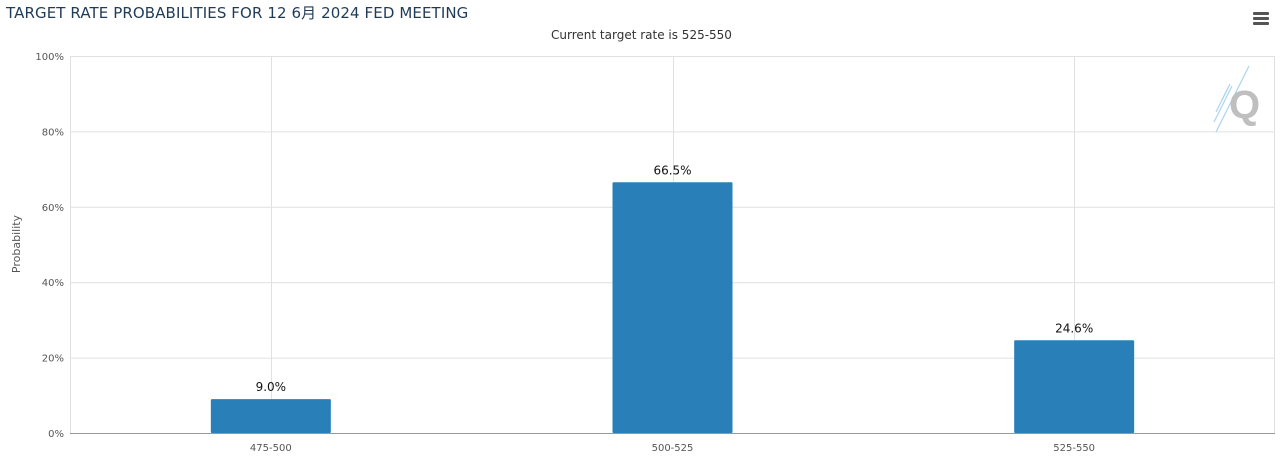 The height and width of the screenshot is (458, 1283). Describe the element at coordinates (271, 387) in the screenshot. I see `data-label-475-500: 9.0%` at that location.